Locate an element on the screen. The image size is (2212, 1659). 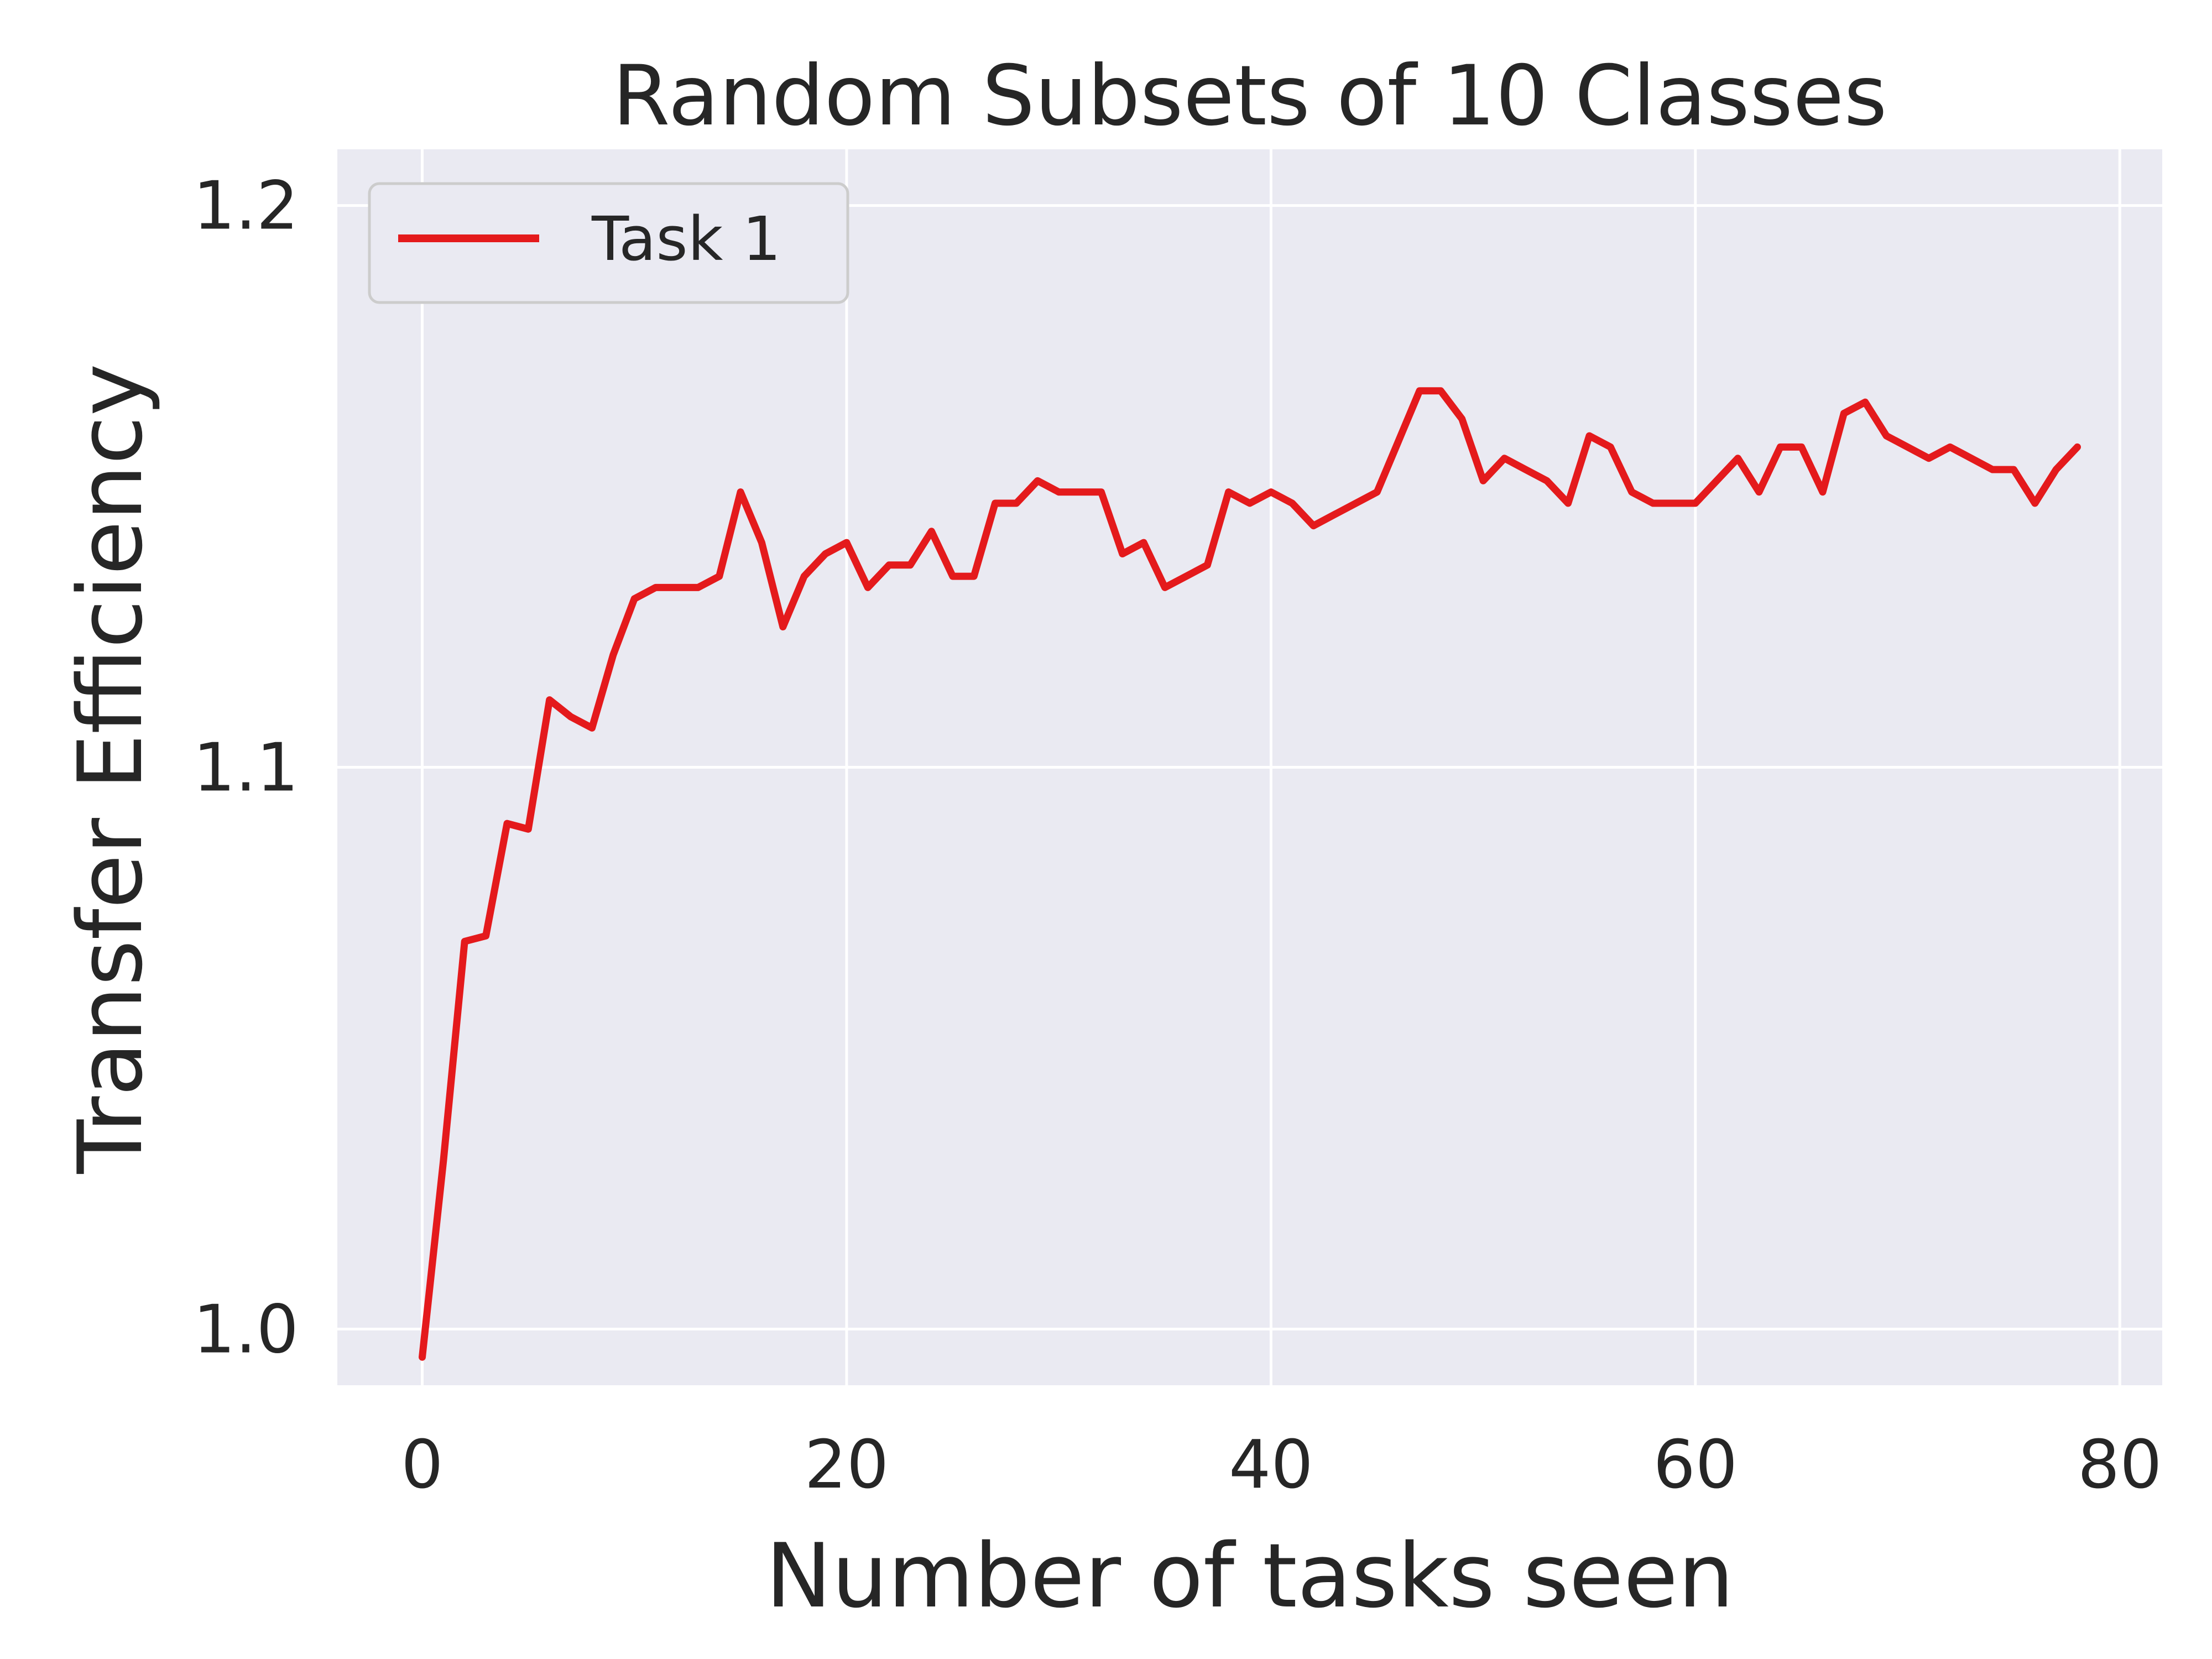
legend: Task 1 is located at coordinates (609, 243).